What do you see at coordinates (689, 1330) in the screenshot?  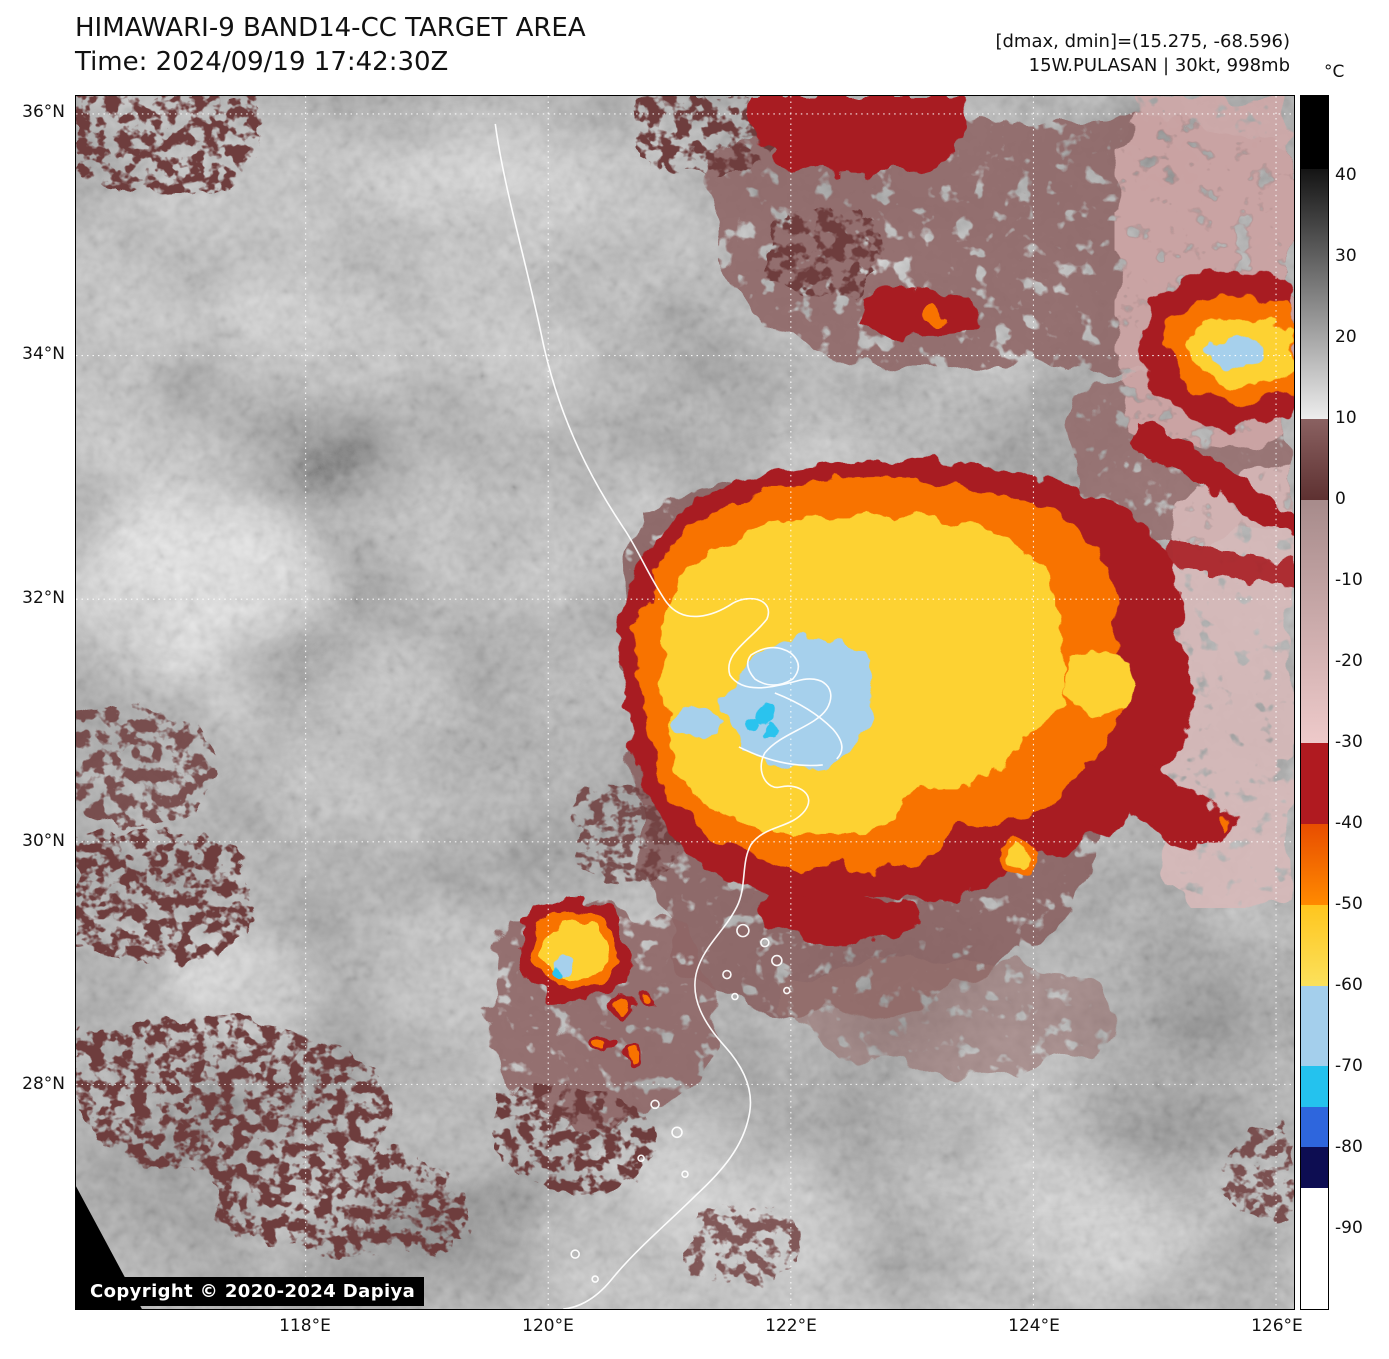 I see `longitude-axis: 118°E 120°E 122°E 124°E 126°E` at bounding box center [689, 1330].